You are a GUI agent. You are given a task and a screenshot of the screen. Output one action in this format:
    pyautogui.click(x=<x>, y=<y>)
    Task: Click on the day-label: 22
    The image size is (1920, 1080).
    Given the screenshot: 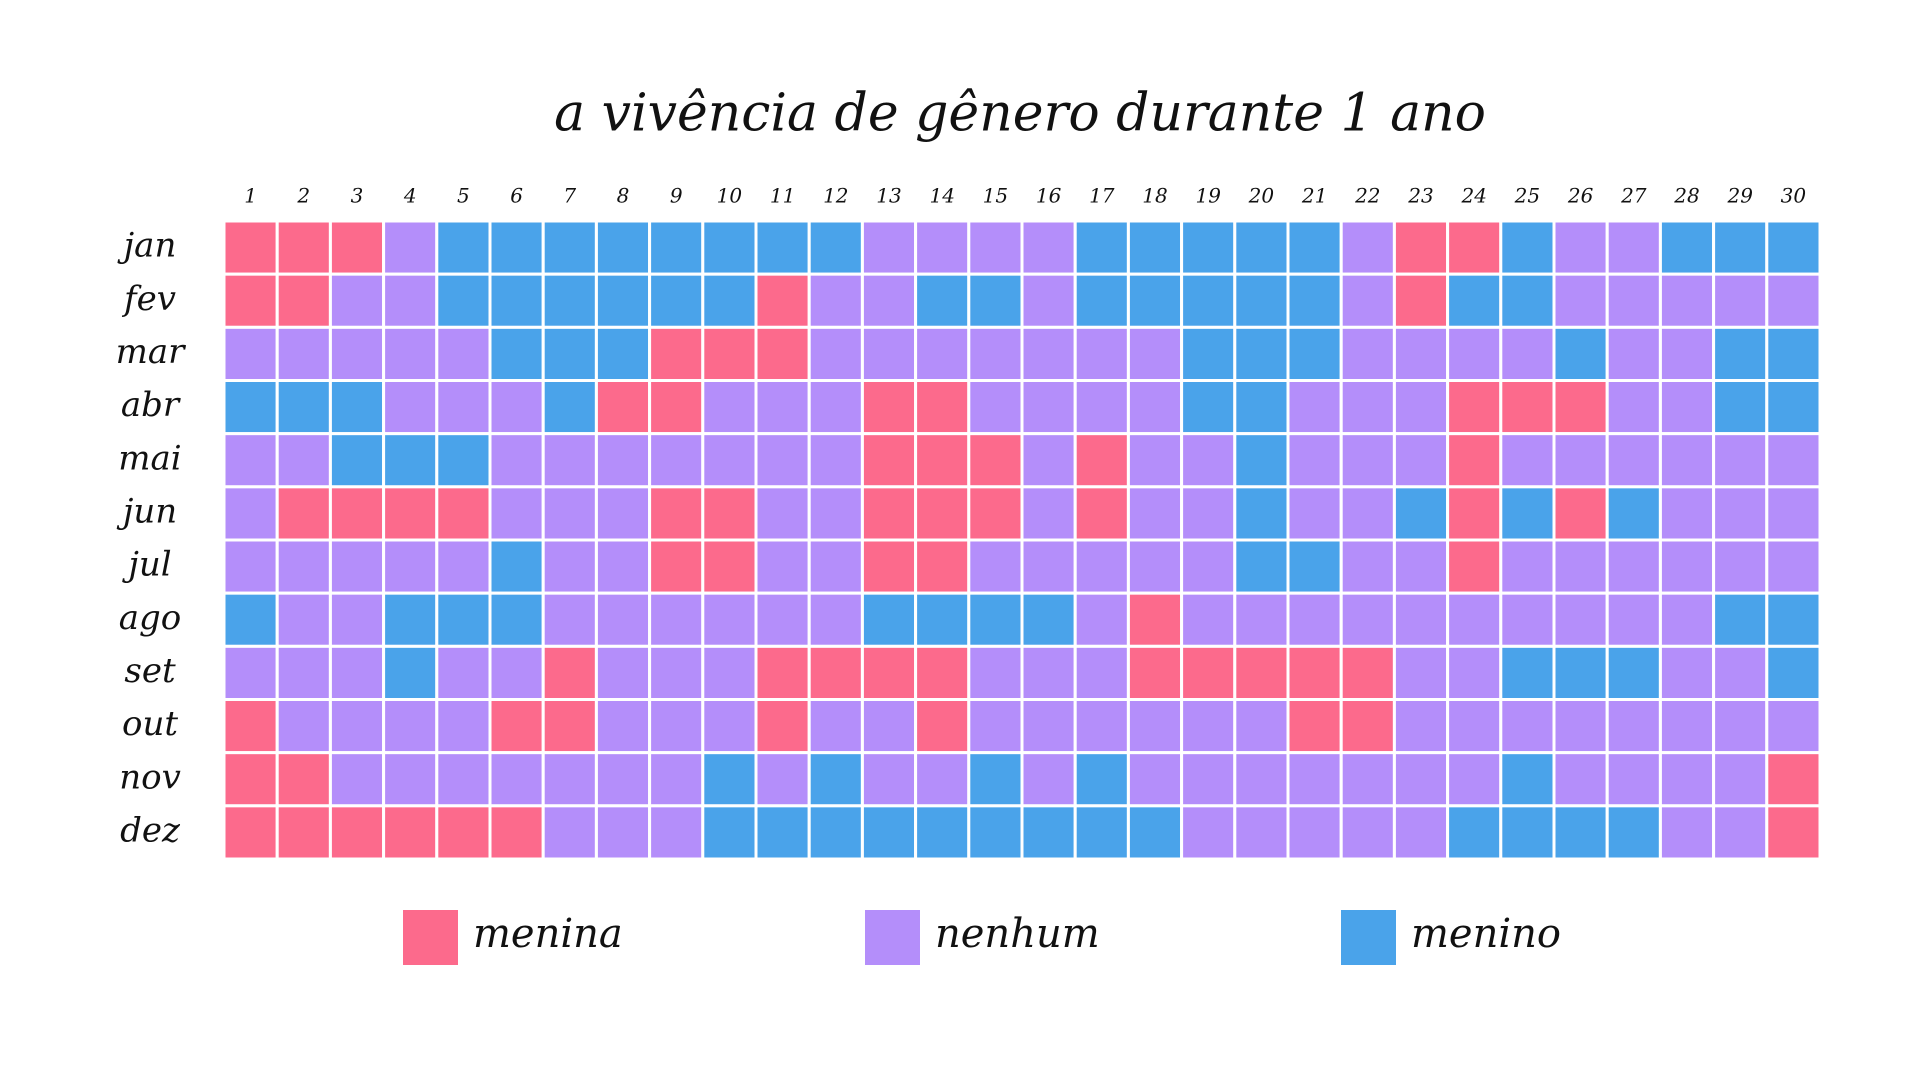 What is the action you would take?
    pyautogui.click(x=1367, y=196)
    